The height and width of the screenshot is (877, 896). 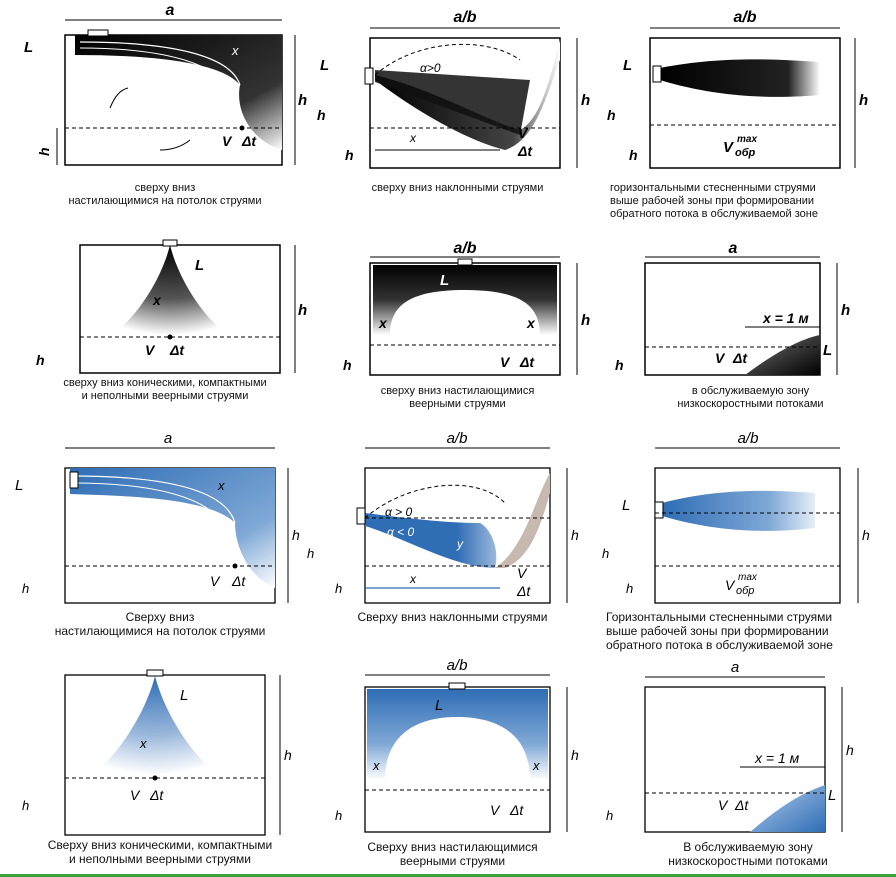 I want to click on panel-12-figure: a x = 1 м h h L V Δt, so click(x=730, y=746).